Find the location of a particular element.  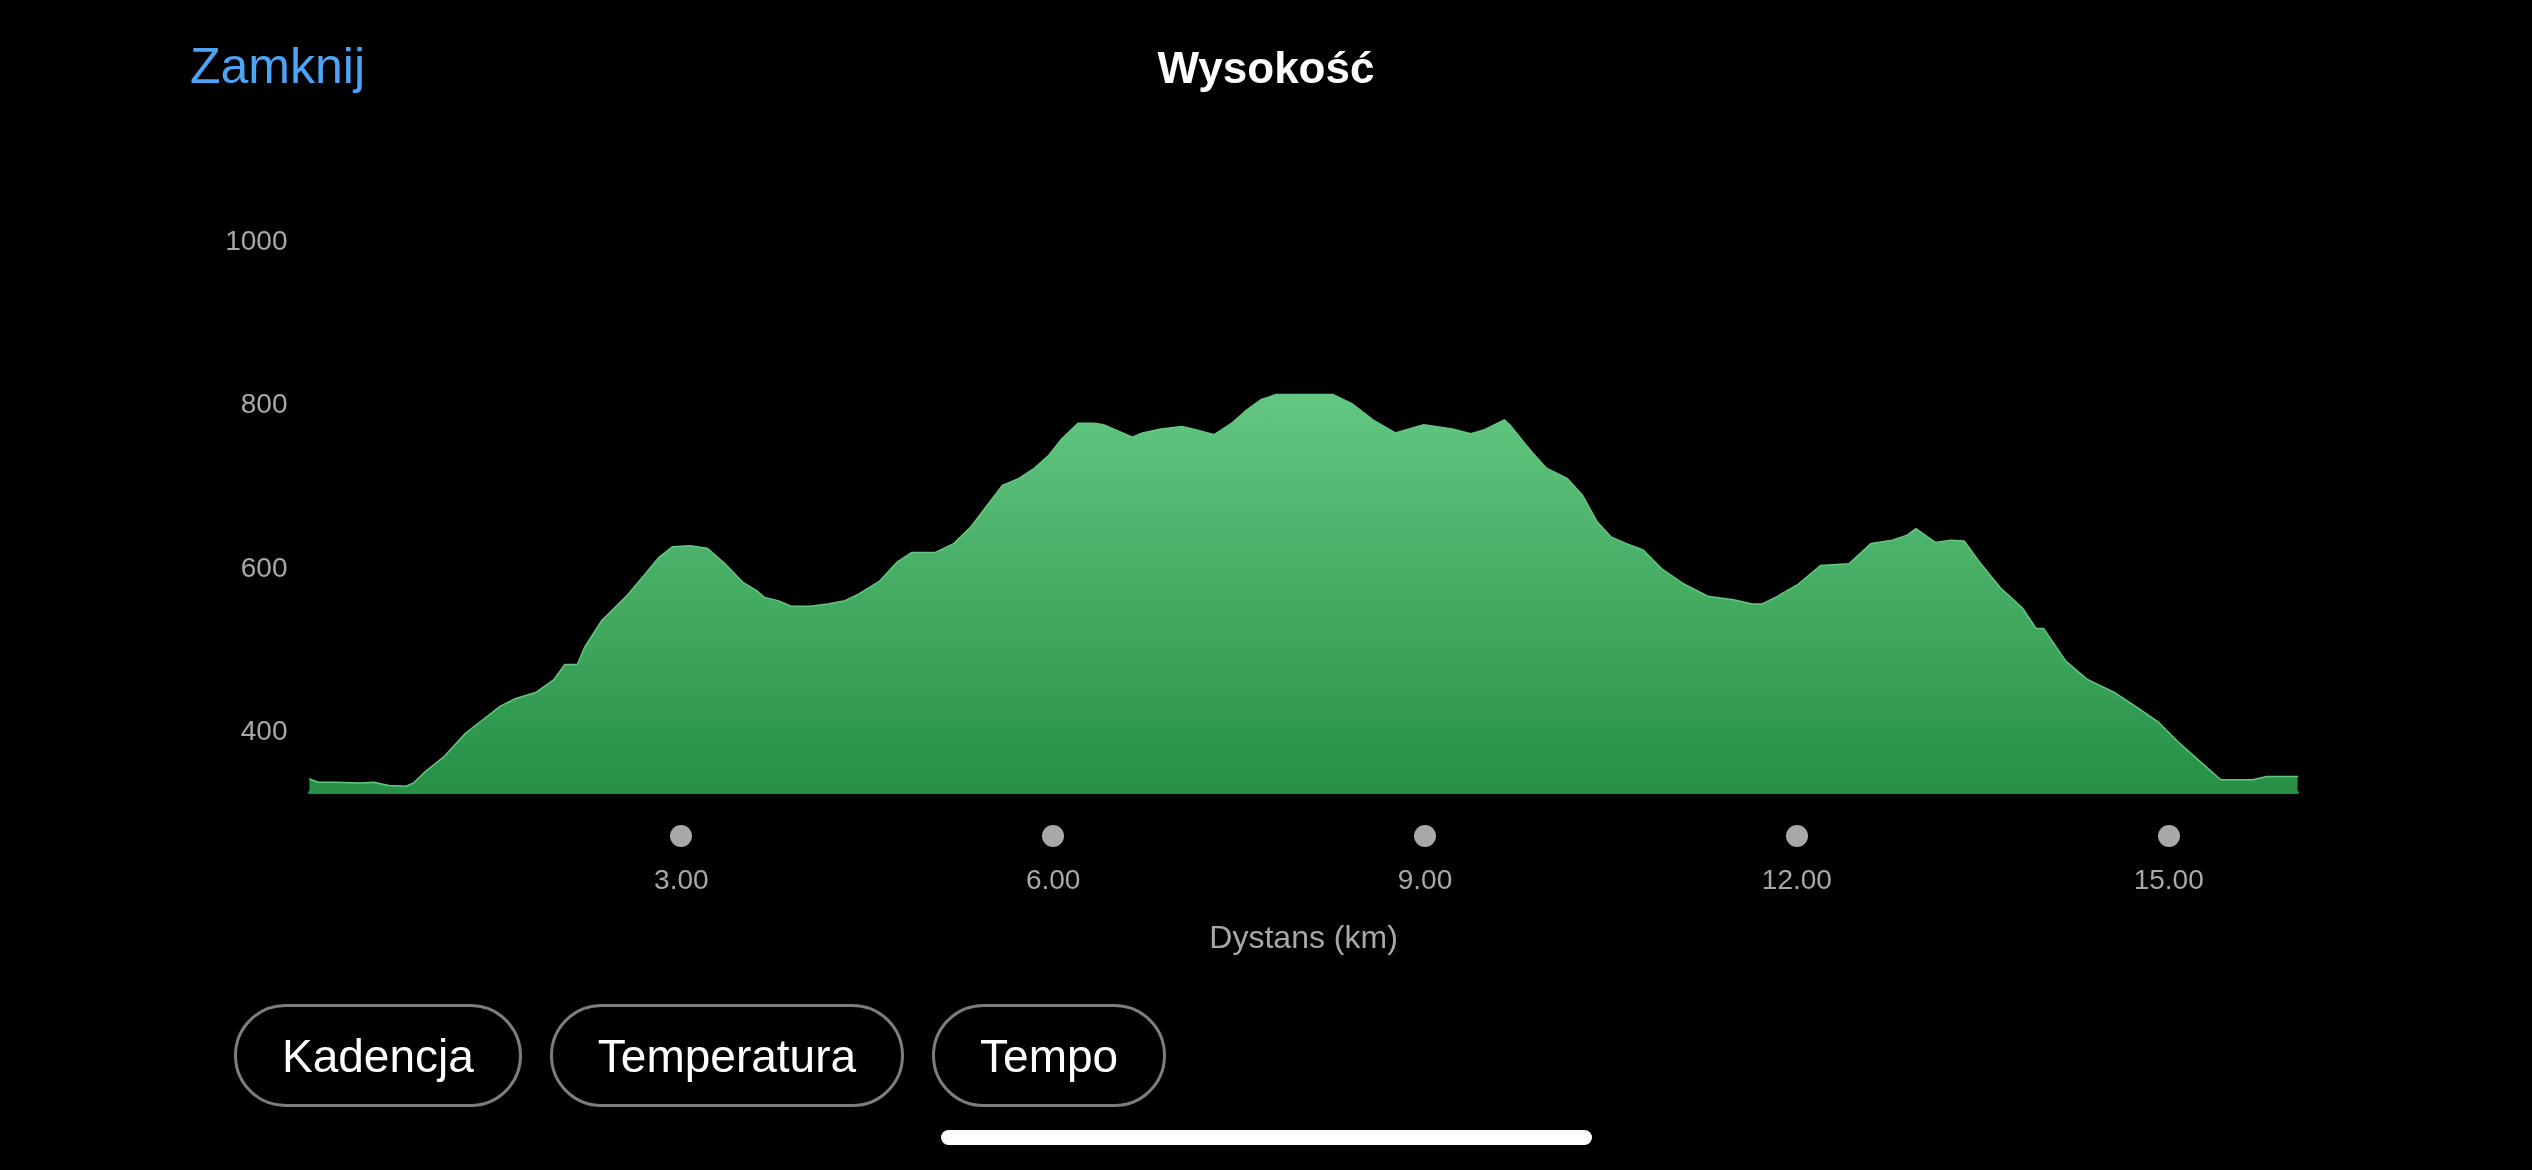

x-tick-label: 9.00 is located at coordinates (1425, 879).